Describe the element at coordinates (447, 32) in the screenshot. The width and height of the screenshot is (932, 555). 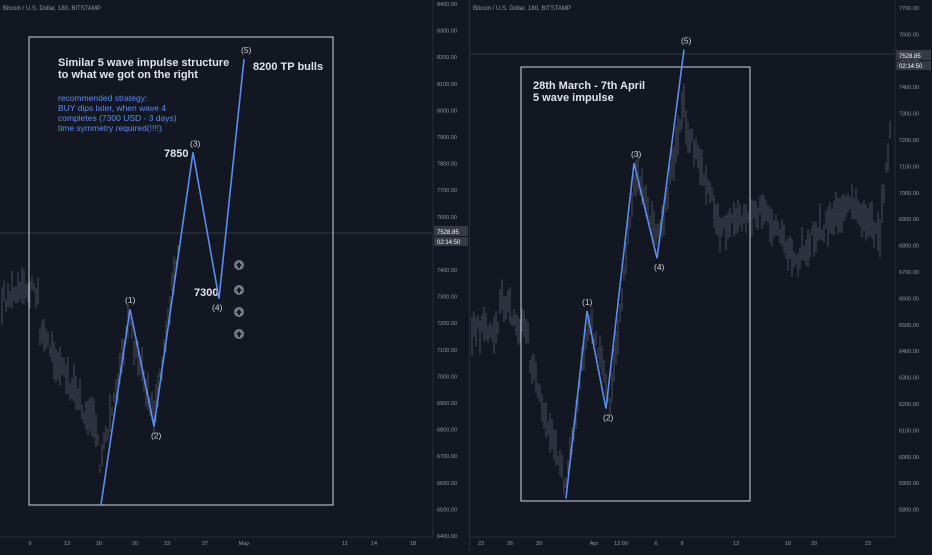
I see `price-tick-label: 8300.00` at that location.